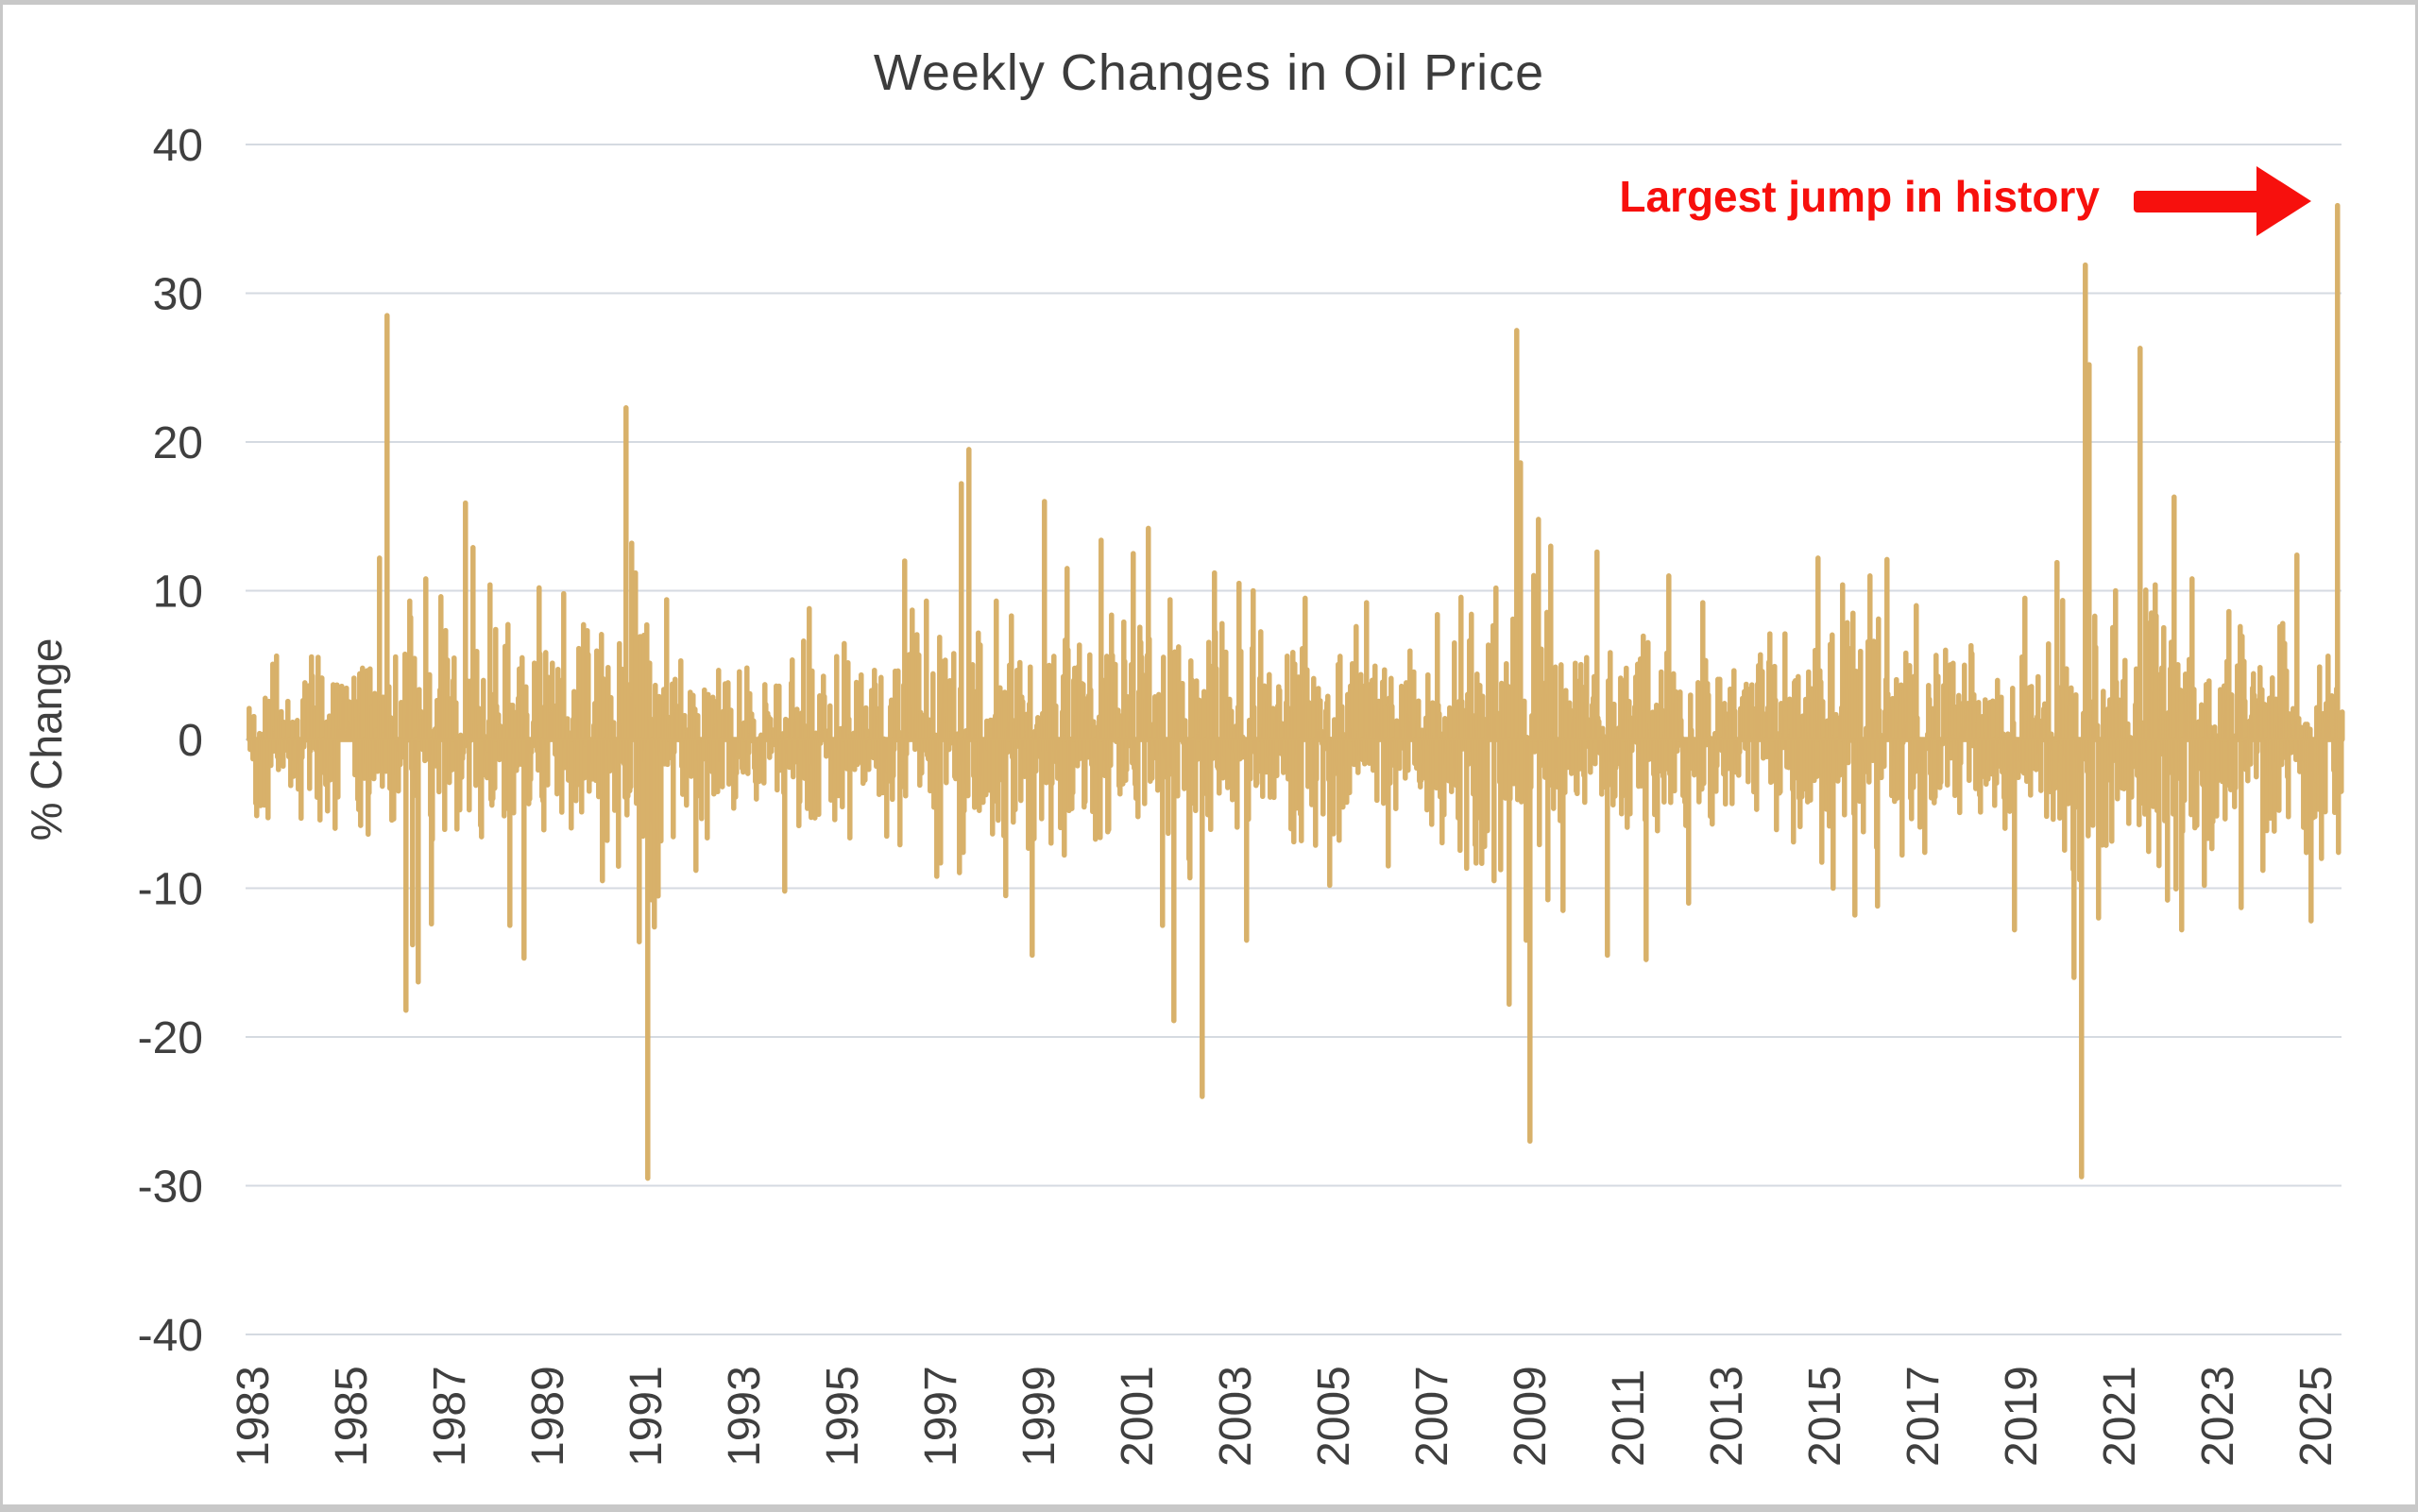 This screenshot has width=2418, height=1512. What do you see at coordinates (171, 1188) in the screenshot?
I see `y-tick-label: -30` at bounding box center [171, 1188].